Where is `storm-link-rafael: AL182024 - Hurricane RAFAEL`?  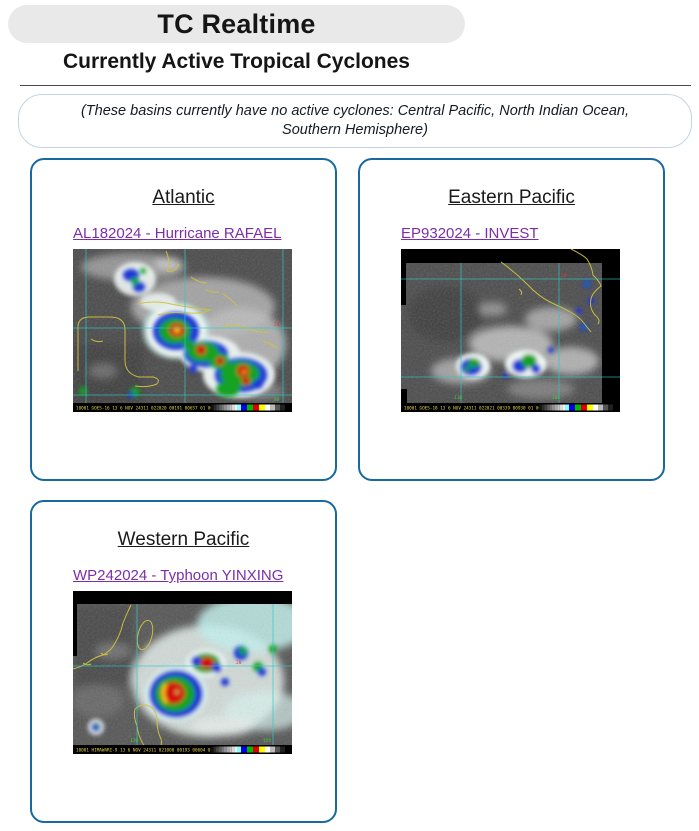
storm-link-rafael: AL182024 - Hurricane RAFAEL is located at coordinates (177, 233).